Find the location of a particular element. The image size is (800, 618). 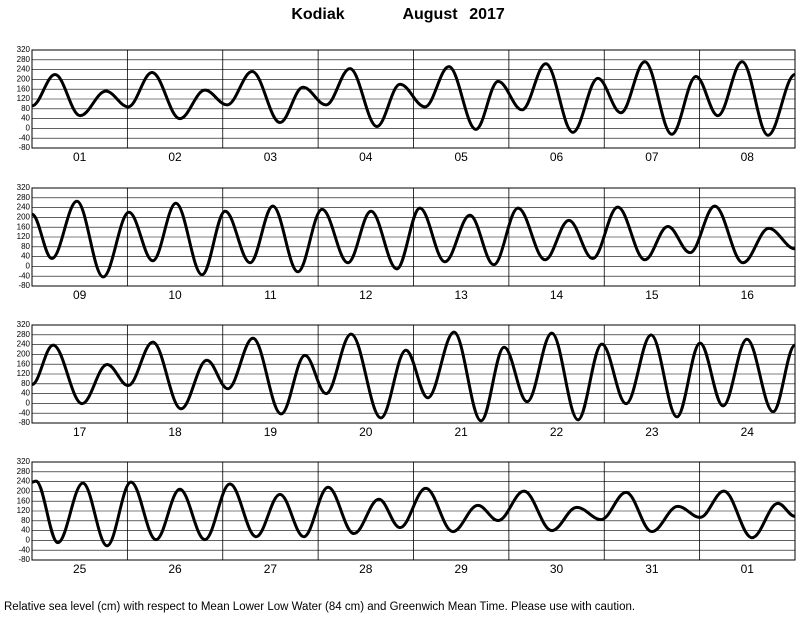

day-label: 19 is located at coordinates (271, 432).